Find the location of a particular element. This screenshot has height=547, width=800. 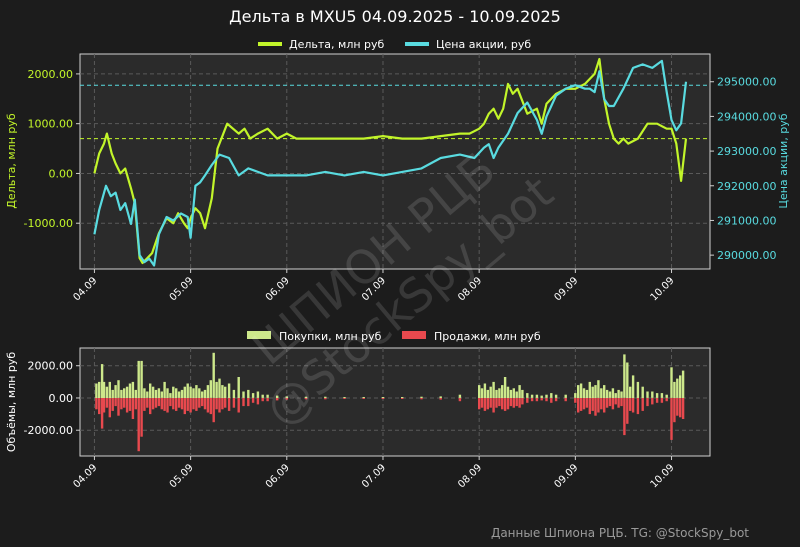

volume-bars is located at coordinates (390, 402).